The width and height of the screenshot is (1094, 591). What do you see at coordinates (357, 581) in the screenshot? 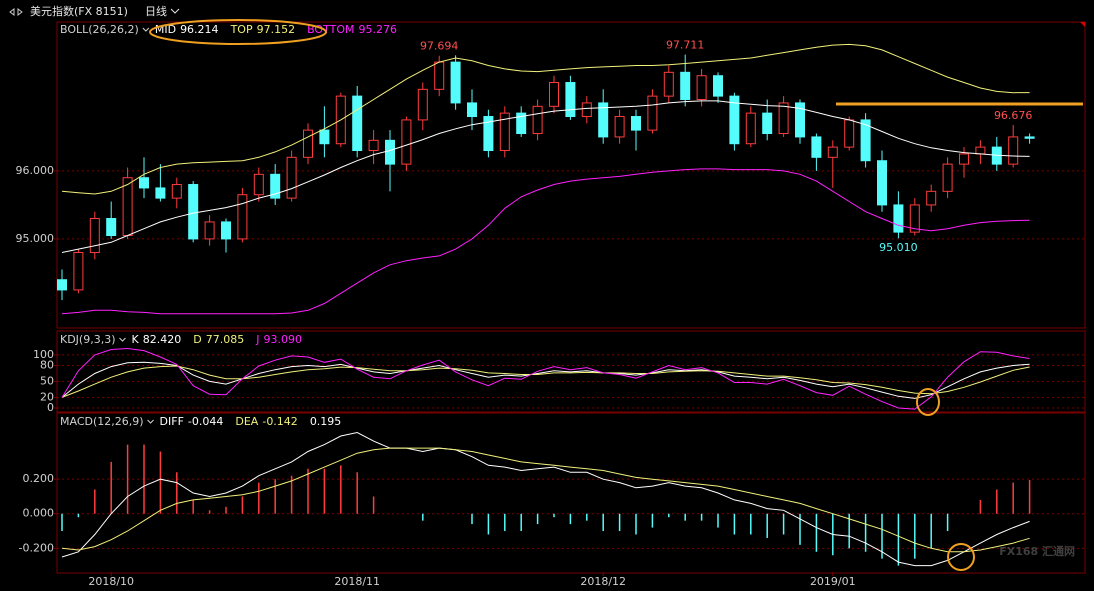
I see `x-tick-label: 2018/11` at bounding box center [357, 581].